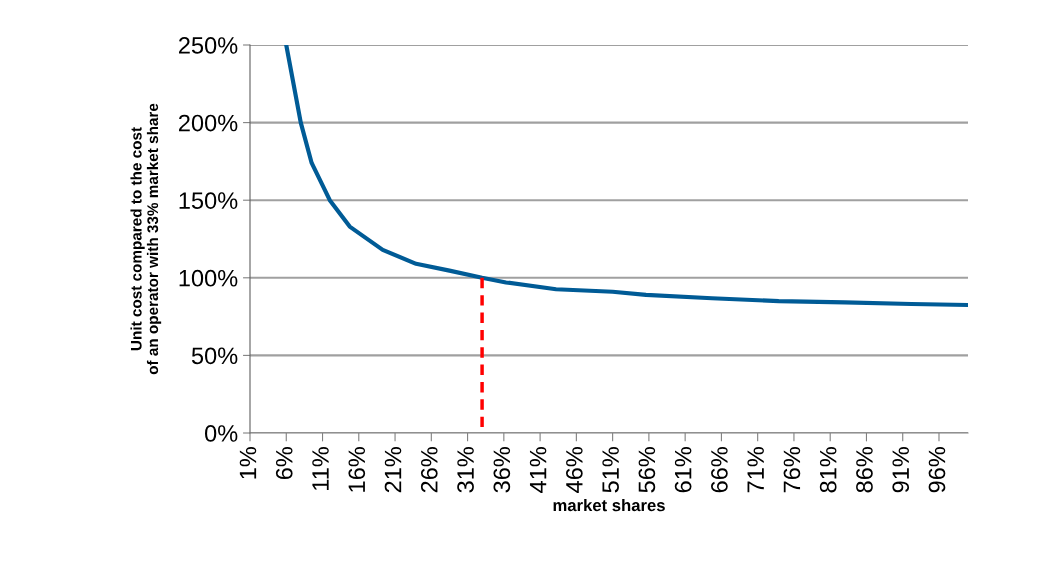 The width and height of the screenshot is (1037, 568). I want to click on y-axis-title: Unit cost compared to the cost of an operator with 33% market share, so click(146, 239).